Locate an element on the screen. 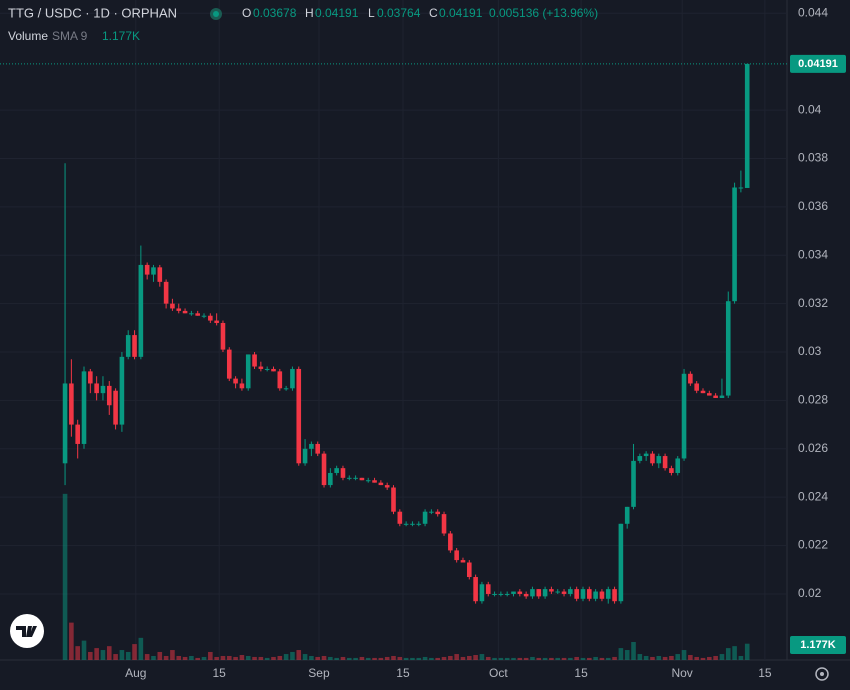 This screenshot has width=850, height=690. status-dot-inner is located at coordinates (216, 14).